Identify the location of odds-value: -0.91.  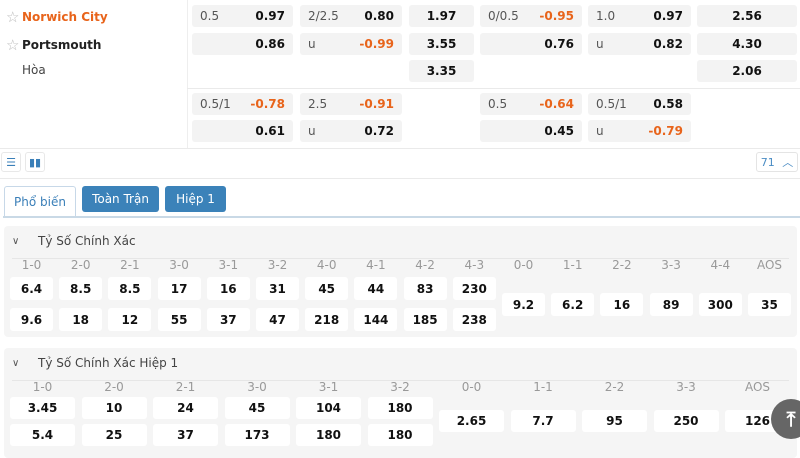
(376, 104).